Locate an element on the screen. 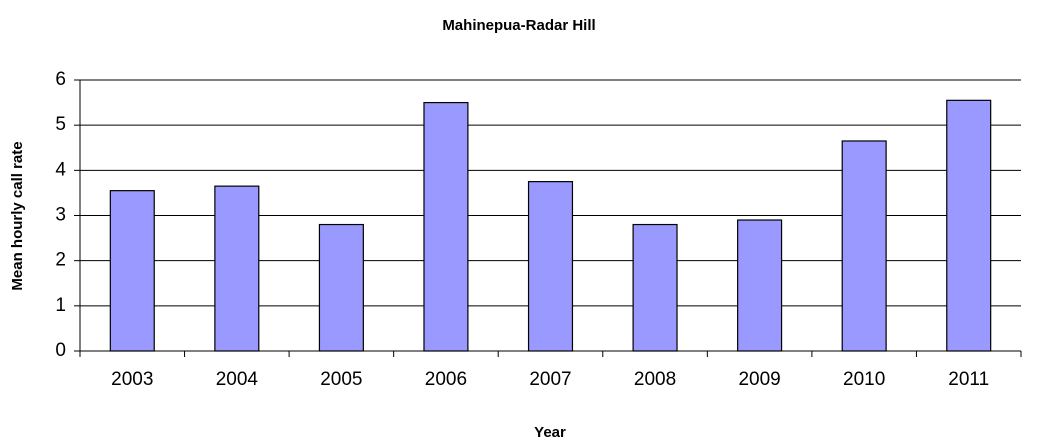 This screenshot has width=1041, height=443. x-tick-label: 2010 is located at coordinates (864, 379).